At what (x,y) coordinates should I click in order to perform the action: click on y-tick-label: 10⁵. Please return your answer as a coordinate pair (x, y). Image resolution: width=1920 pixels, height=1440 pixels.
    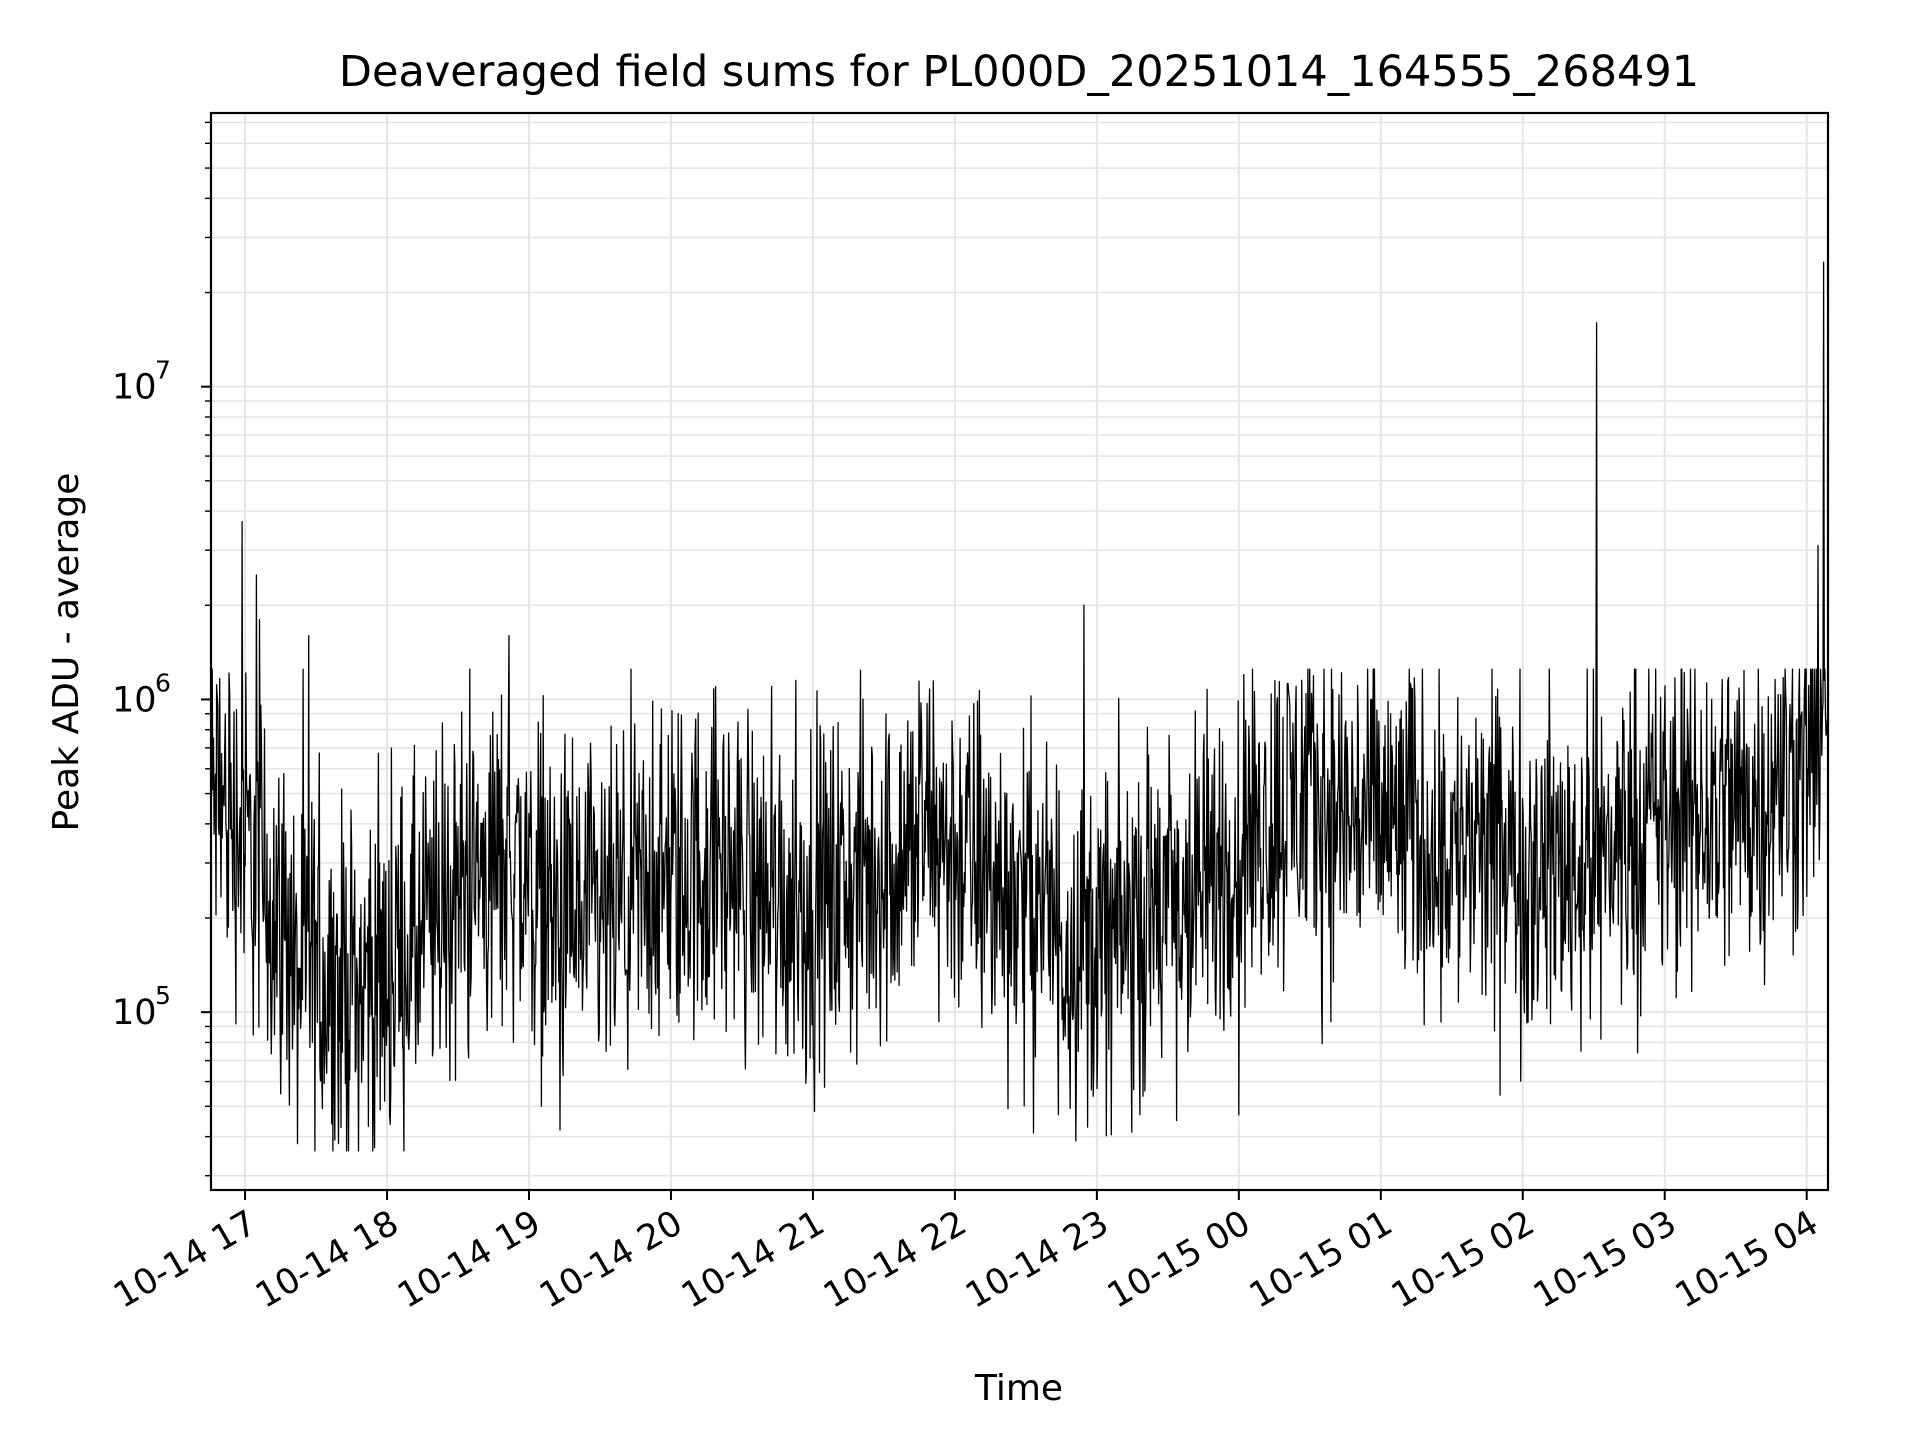
    Looking at the image, I should click on (141, 1007).